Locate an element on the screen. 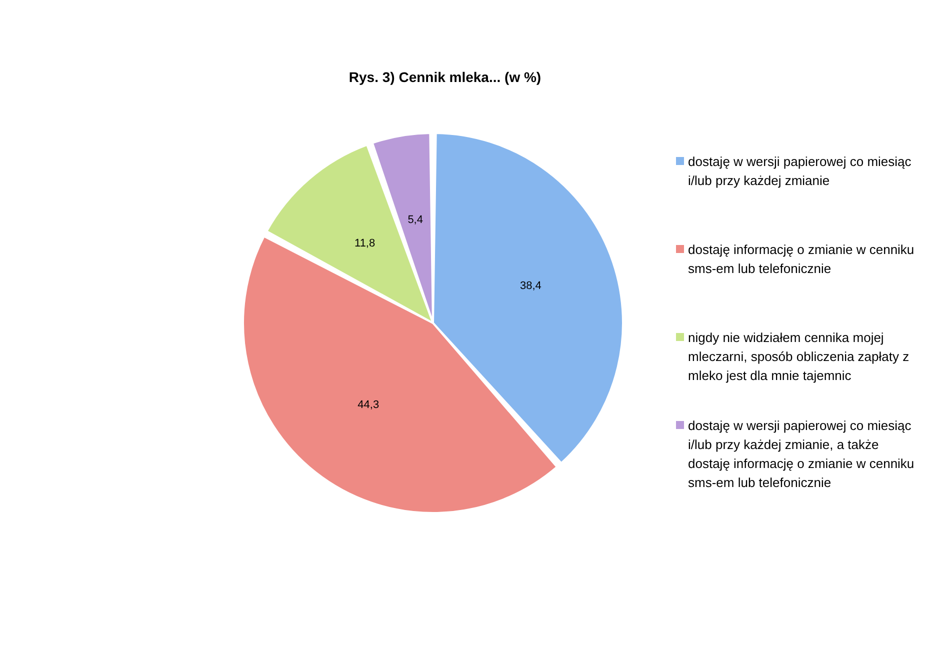 The image size is (947, 668). legend-label: nigdy nie widziałem cennika mojej mleczarni, sposób obliczenia zapłaty z mleko jest dla mnie tajemnic is located at coordinates (799, 356).